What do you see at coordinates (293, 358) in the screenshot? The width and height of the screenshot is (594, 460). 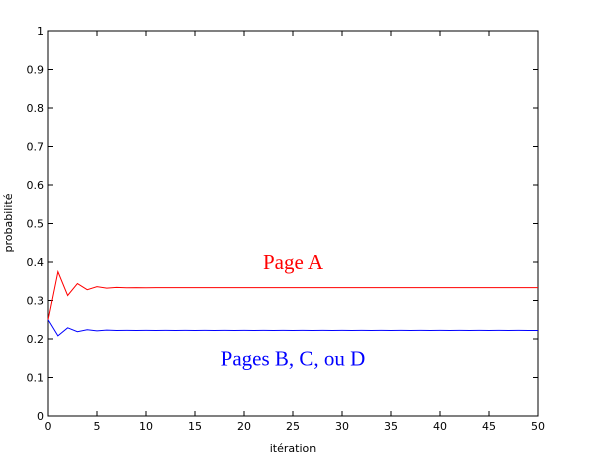 I see `annotation-1: Pages B, C, ou D` at bounding box center [293, 358].